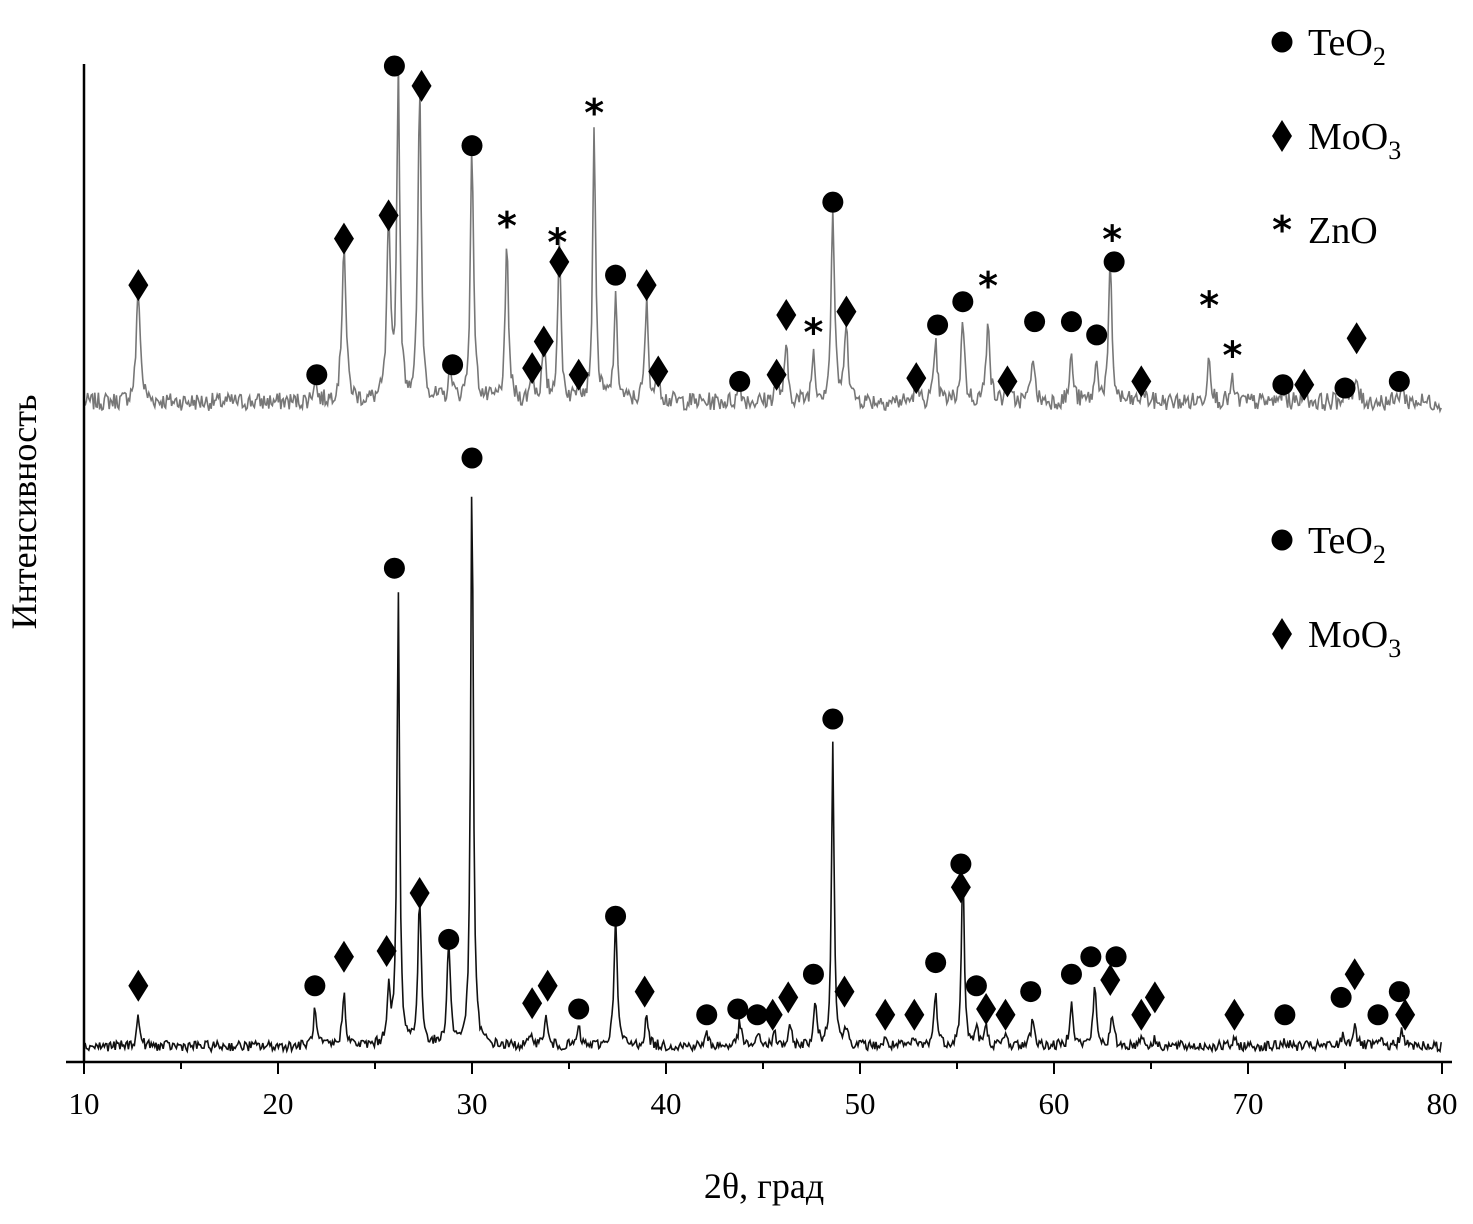 This screenshot has width=1473, height=1224. Describe the element at coordinates (666, 1103) in the screenshot. I see `x-tick-label: 40` at that location.